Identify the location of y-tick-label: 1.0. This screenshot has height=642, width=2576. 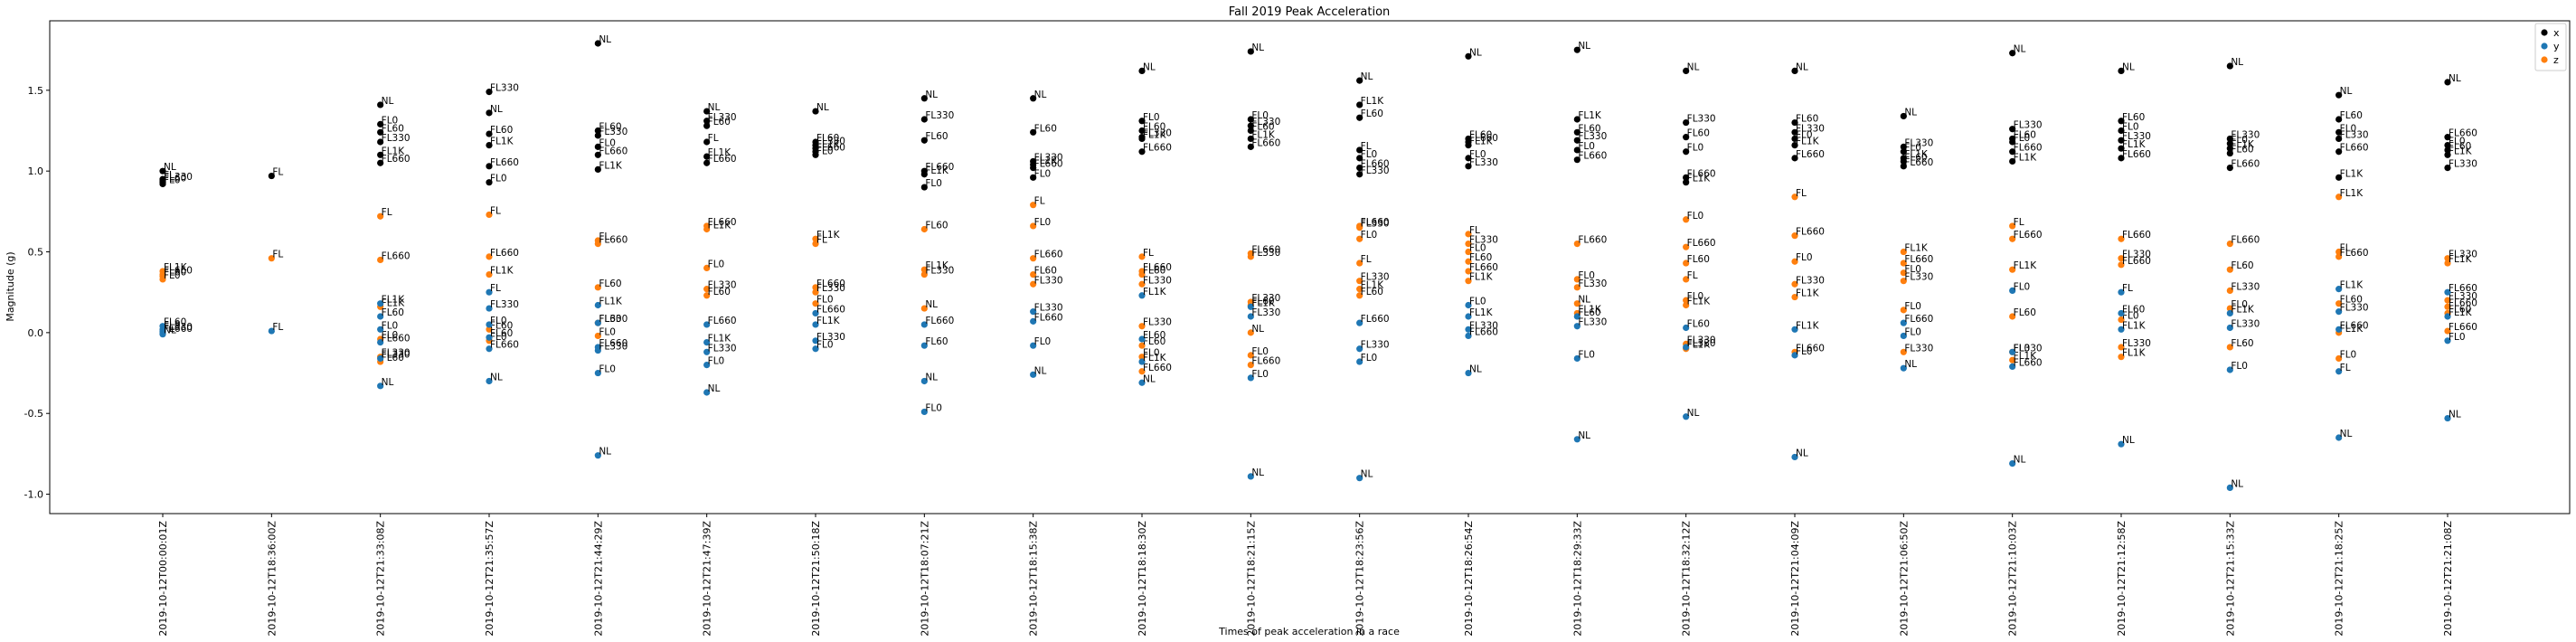
(36, 171).